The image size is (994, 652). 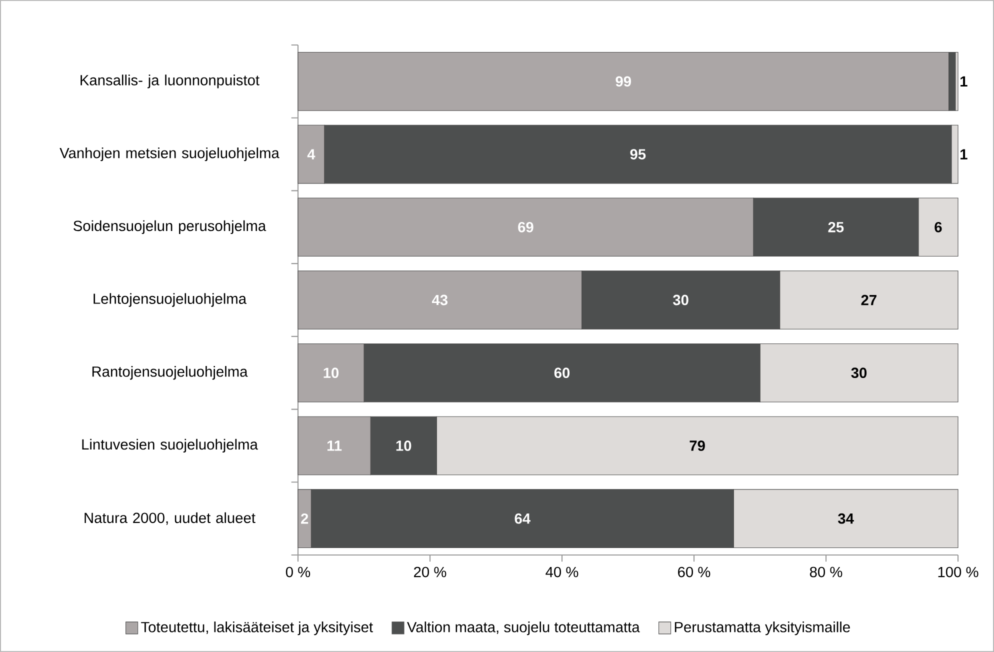 I want to click on y-tick-label: Rantojensuojeluohjelma, so click(x=170, y=373).